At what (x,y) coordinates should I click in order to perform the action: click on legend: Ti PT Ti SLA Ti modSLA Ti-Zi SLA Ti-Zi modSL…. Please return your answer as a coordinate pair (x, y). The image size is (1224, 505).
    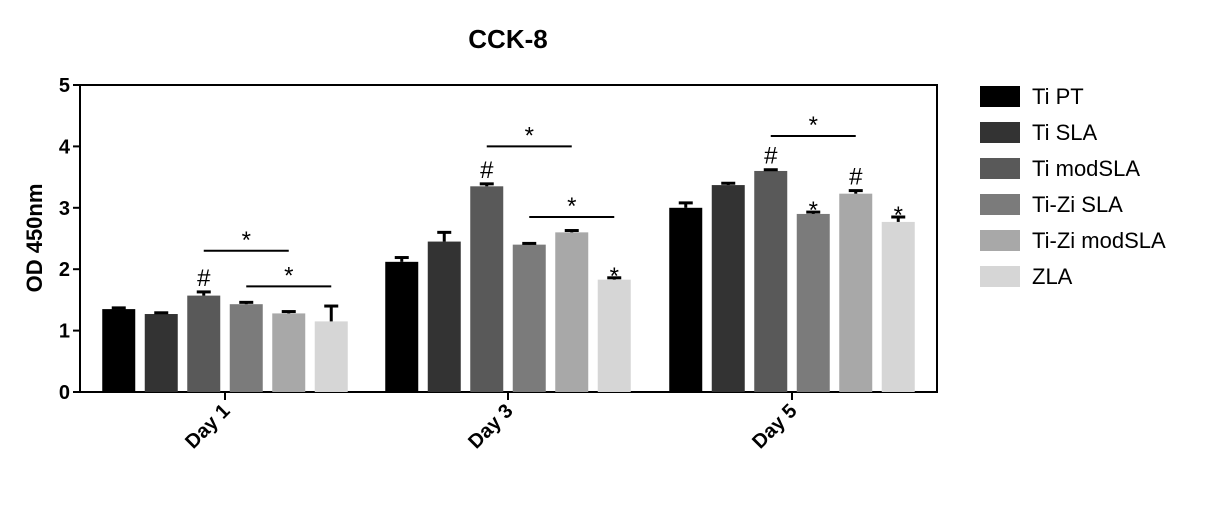
    Looking at the image, I should click on (1073, 186).